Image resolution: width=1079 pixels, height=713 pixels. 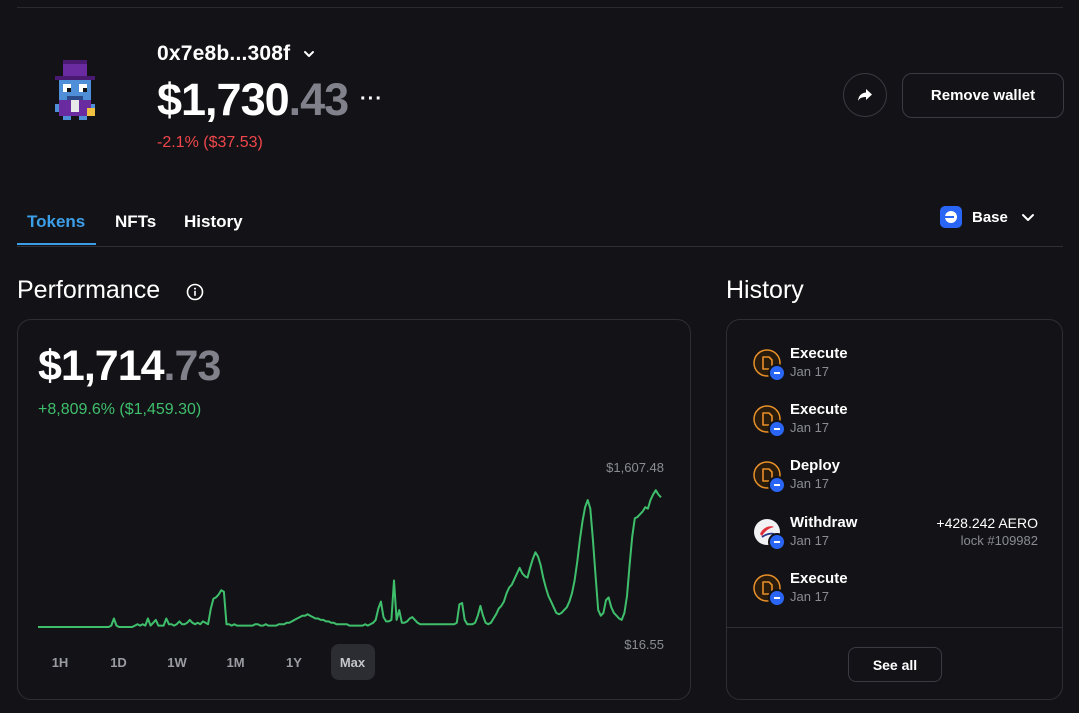 What do you see at coordinates (235, 662) in the screenshot?
I see `range-1m: 1M` at bounding box center [235, 662].